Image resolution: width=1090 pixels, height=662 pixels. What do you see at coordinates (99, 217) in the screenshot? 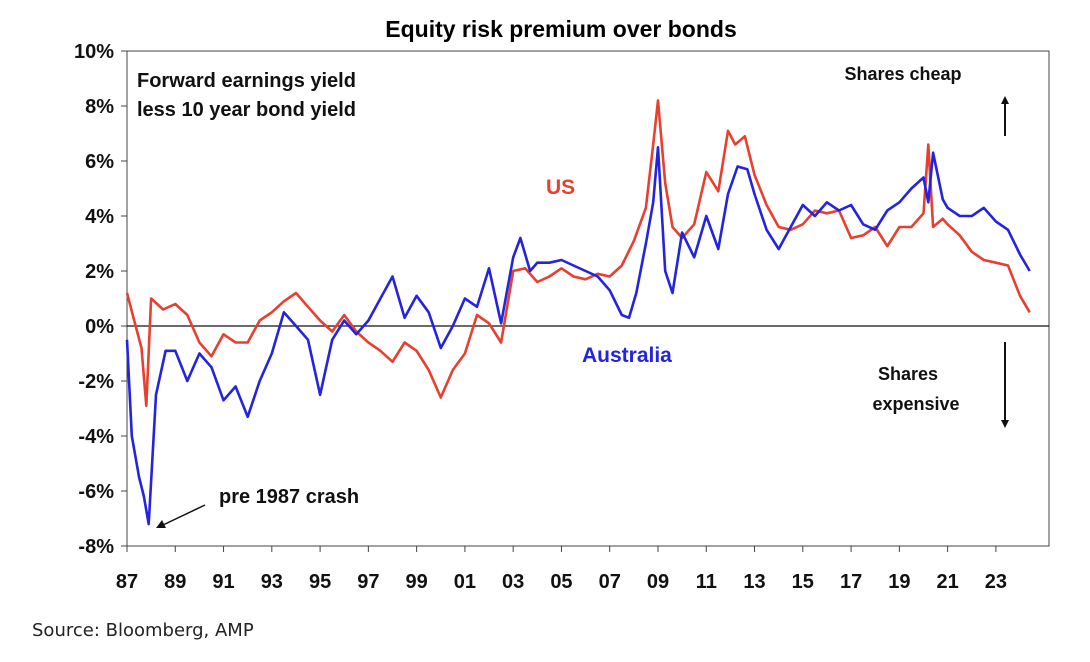
I see `y-tick-label: 4%` at bounding box center [99, 217].